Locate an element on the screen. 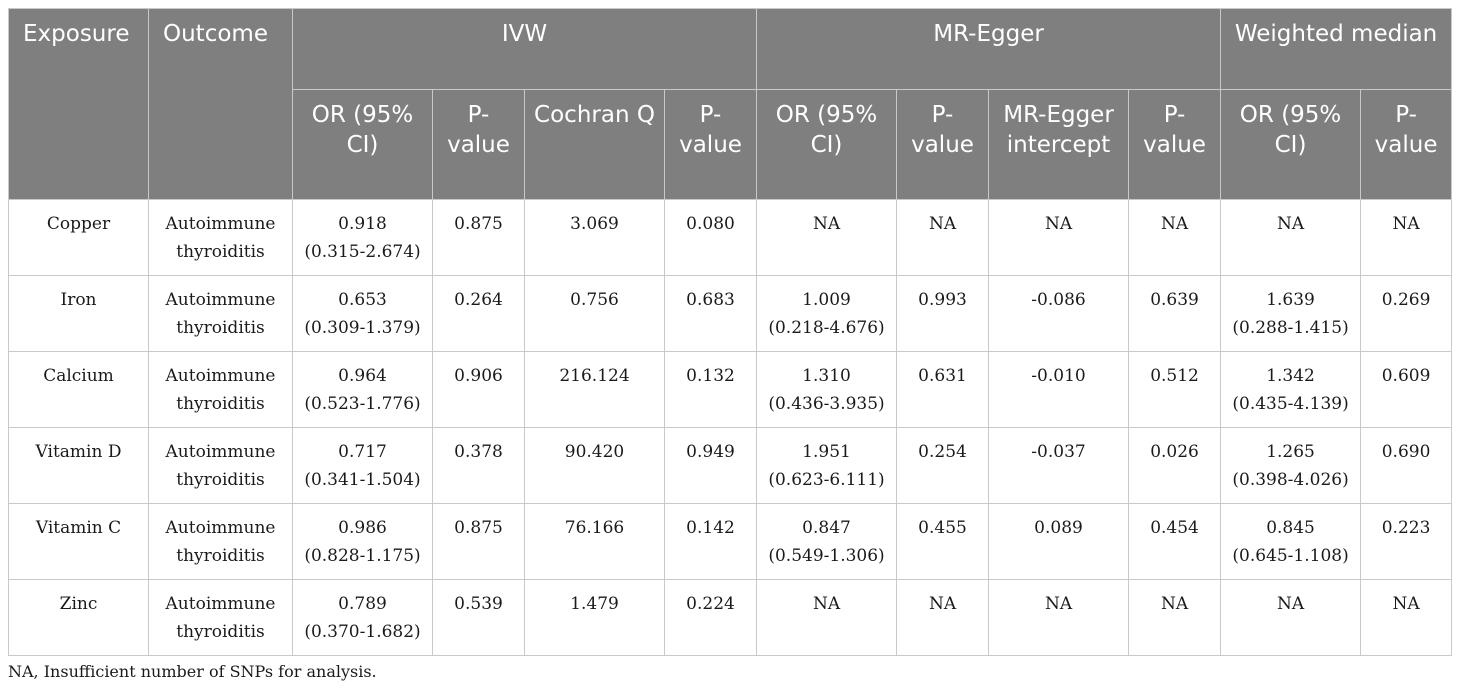 This screenshot has height=691, width=1460. cell-wm-or: 1.265 (0.398-4.026) is located at coordinates (1291, 465).